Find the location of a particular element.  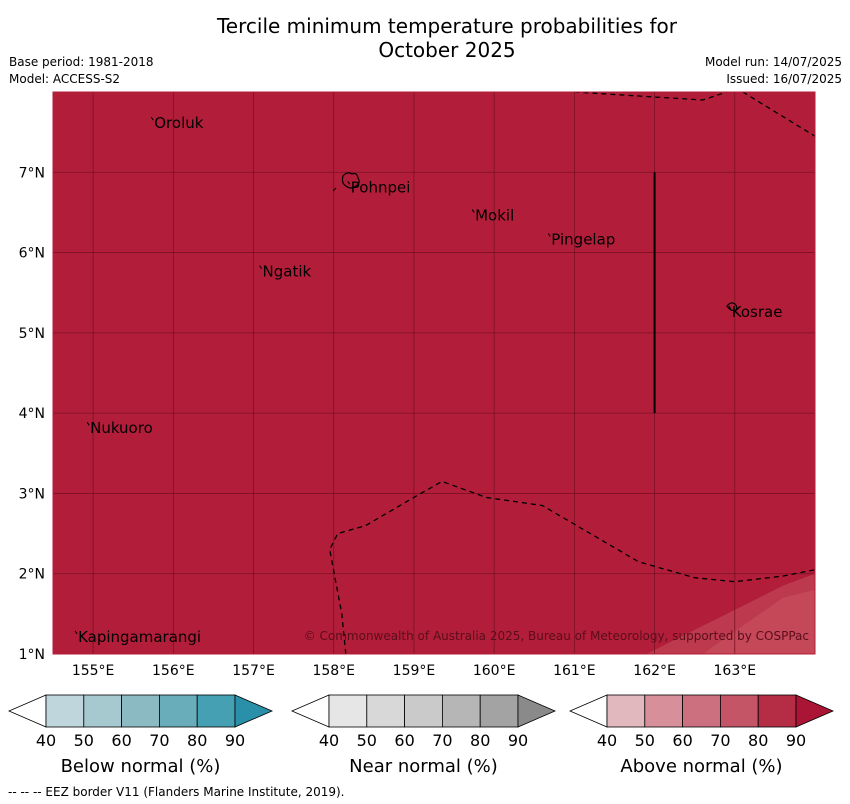

lat-tick-label: 3°N is located at coordinates (32, 494).